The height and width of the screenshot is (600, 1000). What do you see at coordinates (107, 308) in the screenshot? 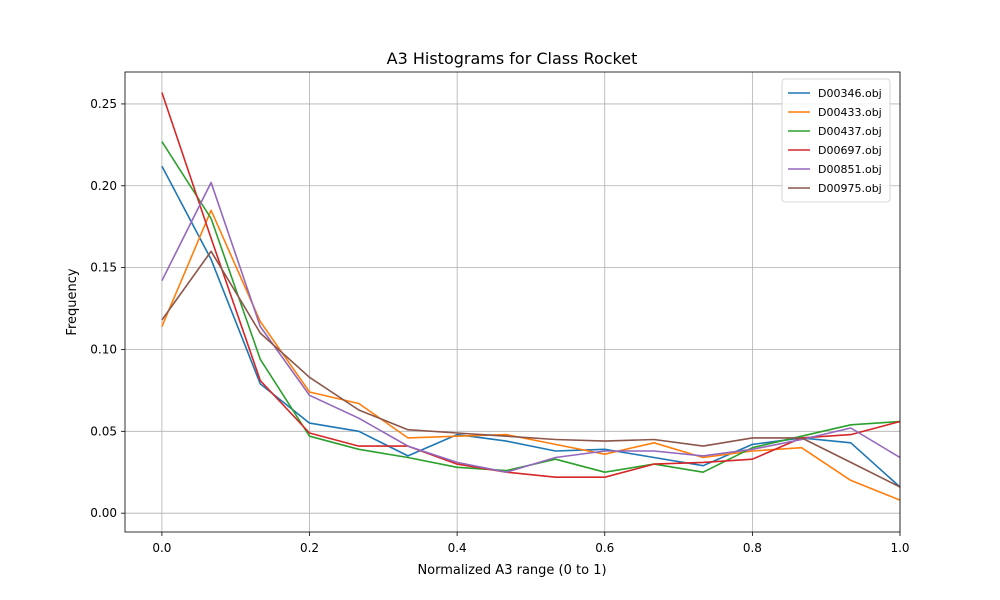
I see `y-axis-ticks: 0.00 0.05 0.10 0.15 0.20 0.25` at bounding box center [107, 308].